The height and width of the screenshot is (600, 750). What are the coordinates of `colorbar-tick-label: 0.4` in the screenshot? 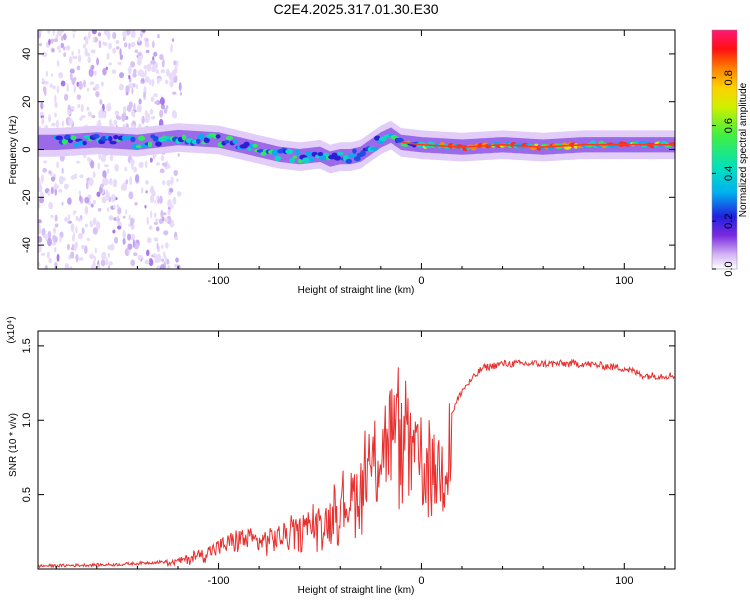 It's located at (729, 173).